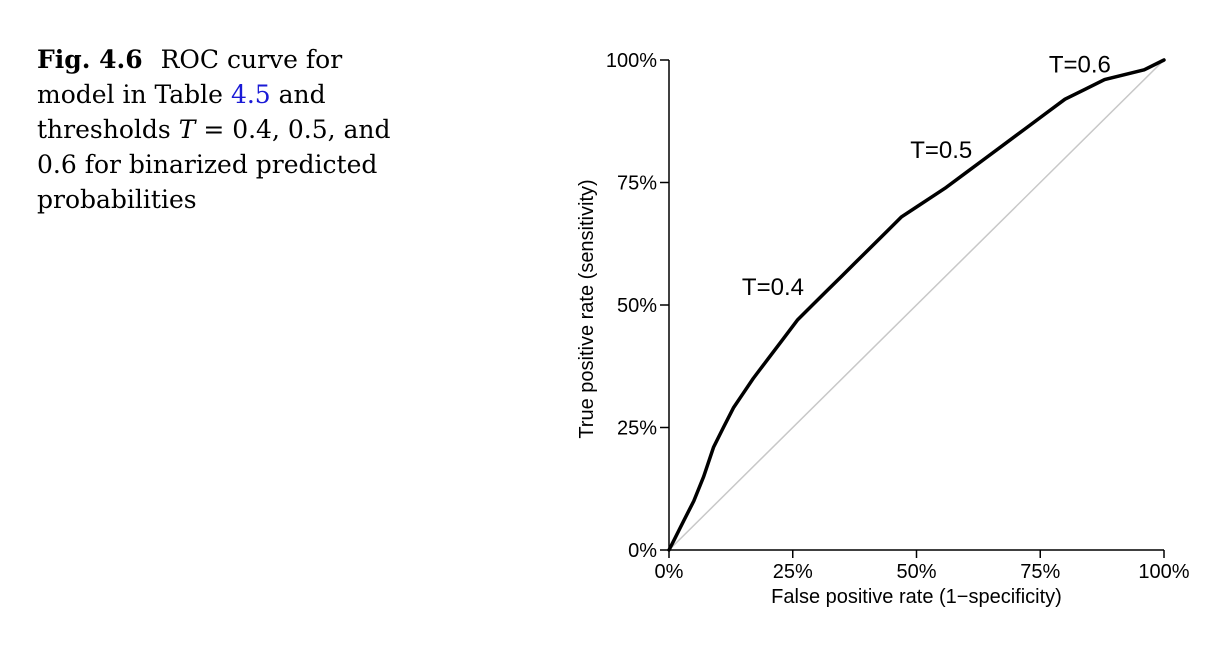 The width and height of the screenshot is (1222, 655). Describe the element at coordinates (190, 77) in the screenshot. I see `caption-text: ROC curve for model in Table` at that location.